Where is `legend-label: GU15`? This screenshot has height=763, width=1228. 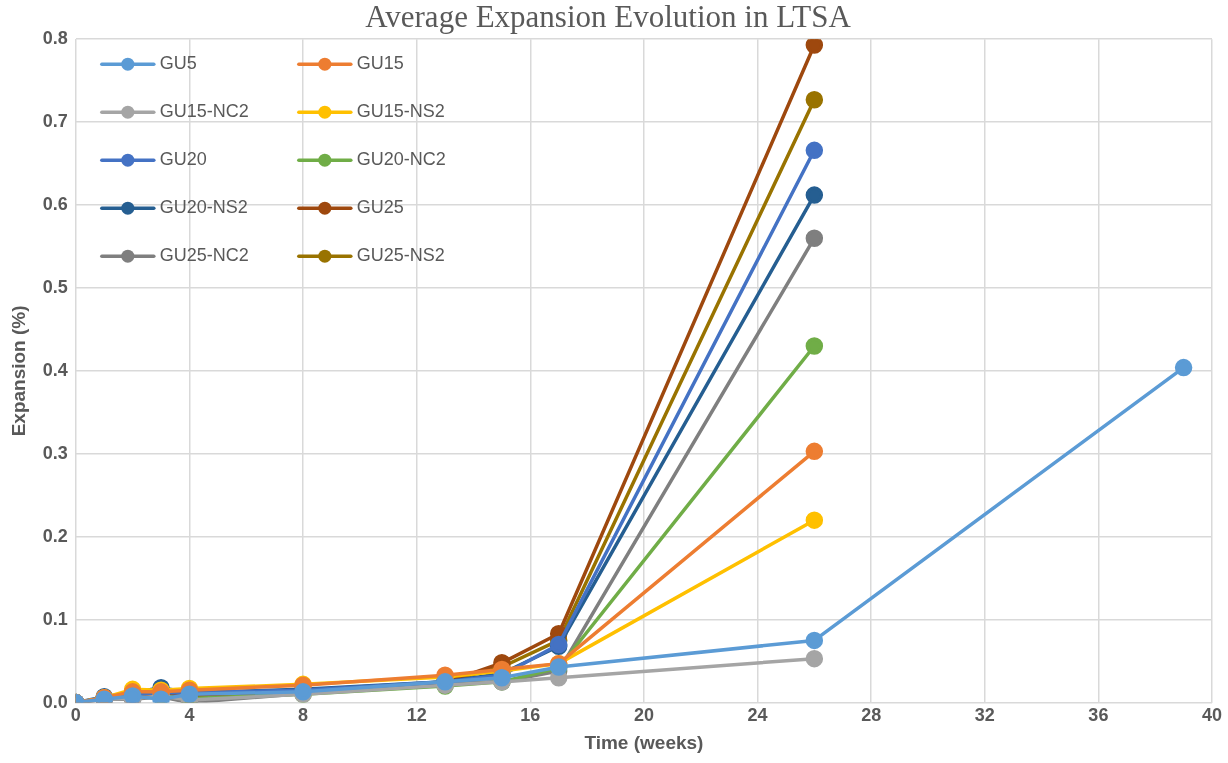 legend-label: GU15 is located at coordinates (380, 63).